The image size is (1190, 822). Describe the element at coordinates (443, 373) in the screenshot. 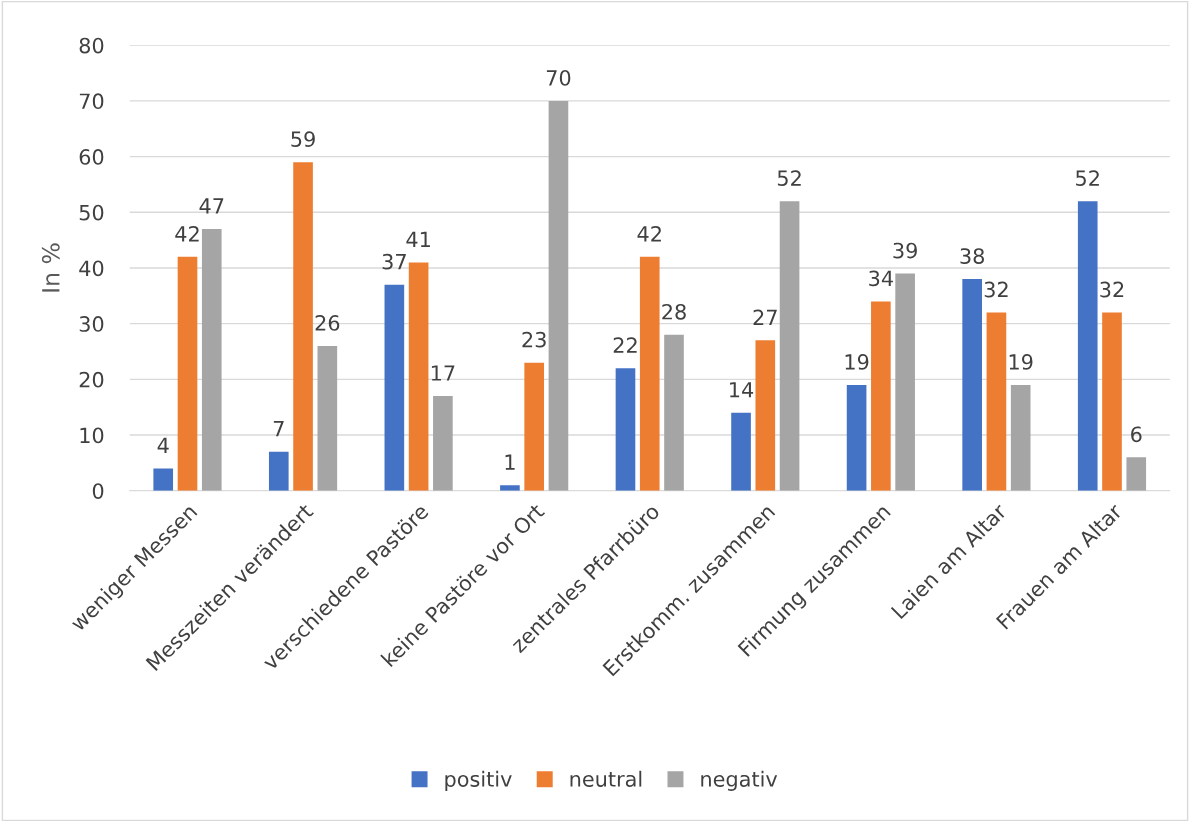

I see `data-label: 17` at that location.